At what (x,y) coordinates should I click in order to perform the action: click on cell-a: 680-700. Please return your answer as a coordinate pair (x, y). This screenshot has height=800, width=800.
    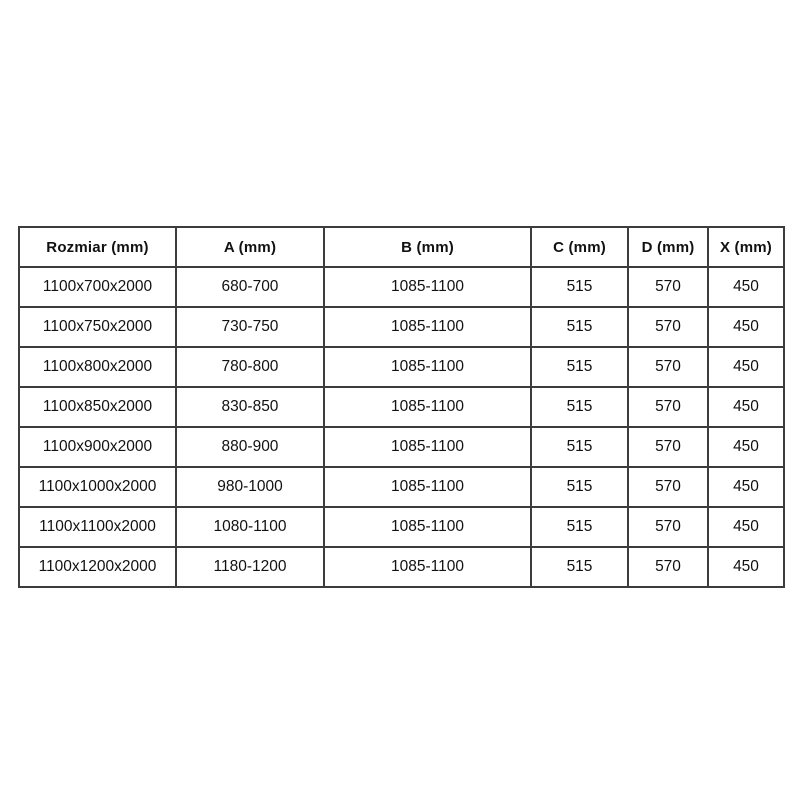
    Looking at the image, I should click on (250, 287).